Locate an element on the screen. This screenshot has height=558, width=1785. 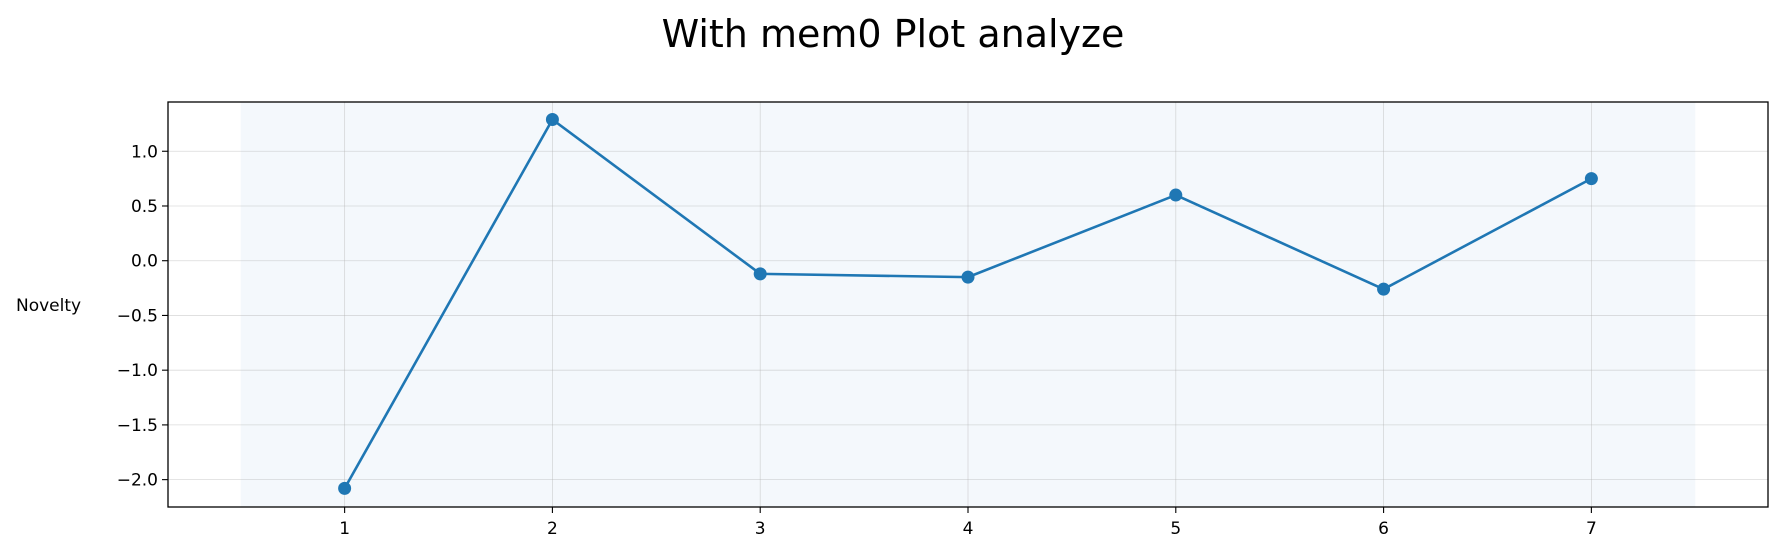
x-tick-label: 4 is located at coordinates (968, 529).